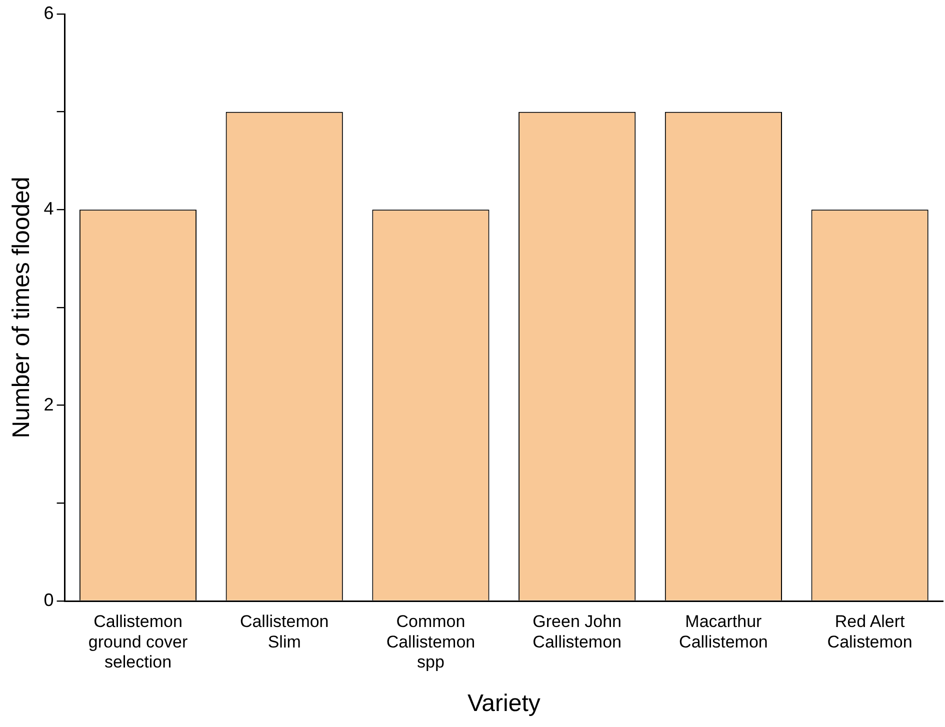 This screenshot has height=727, width=945. What do you see at coordinates (49, 12) in the screenshot?
I see `y-tick-label: 6` at bounding box center [49, 12].